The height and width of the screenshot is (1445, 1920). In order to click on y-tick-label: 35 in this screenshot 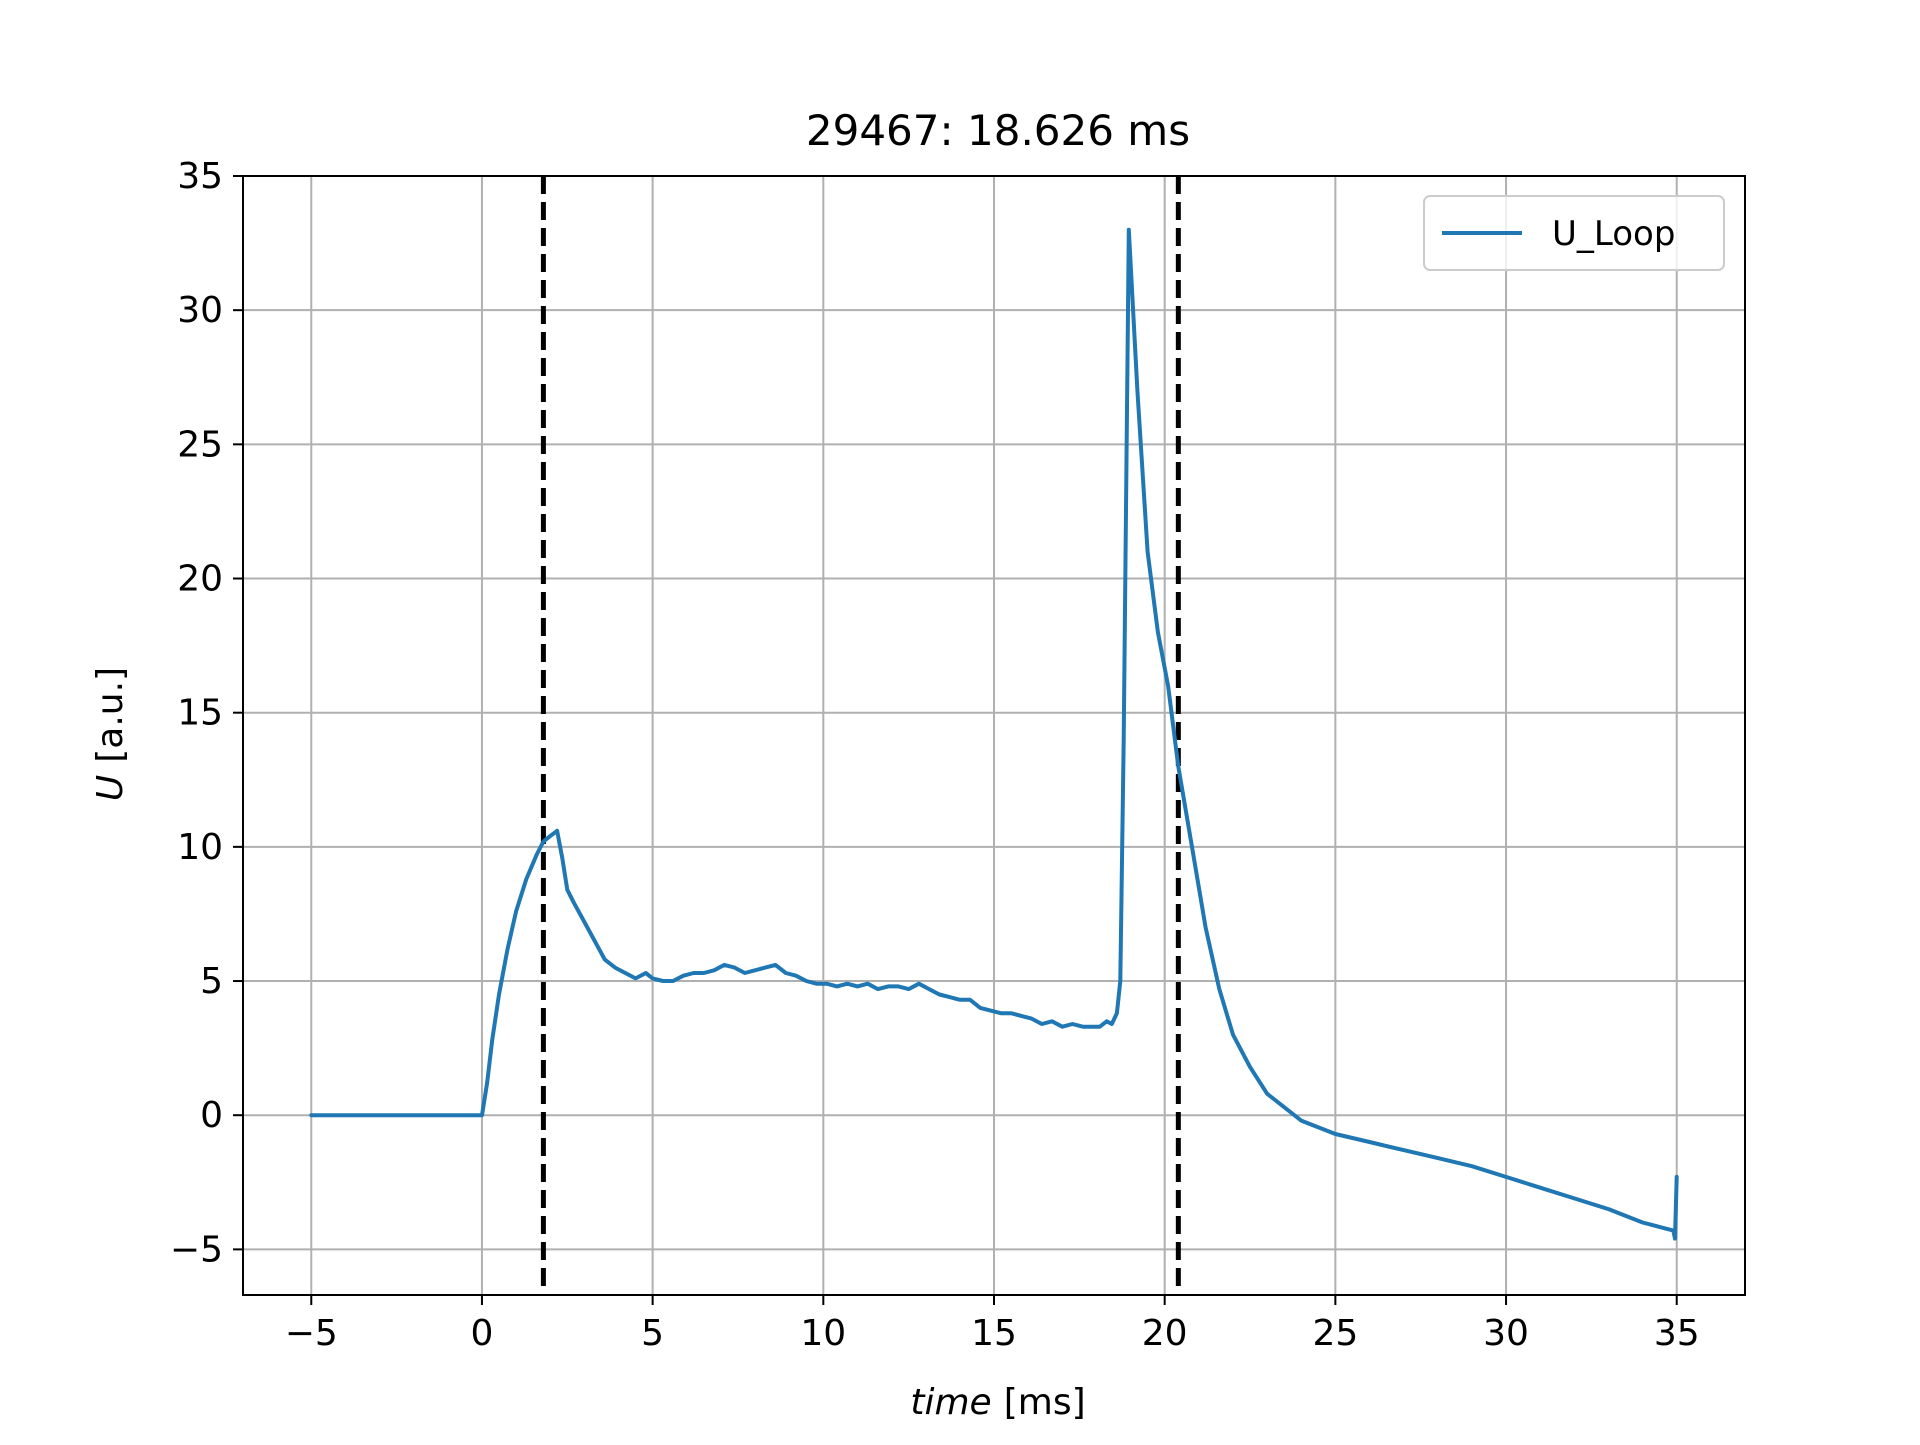, I will do `click(200, 176)`.